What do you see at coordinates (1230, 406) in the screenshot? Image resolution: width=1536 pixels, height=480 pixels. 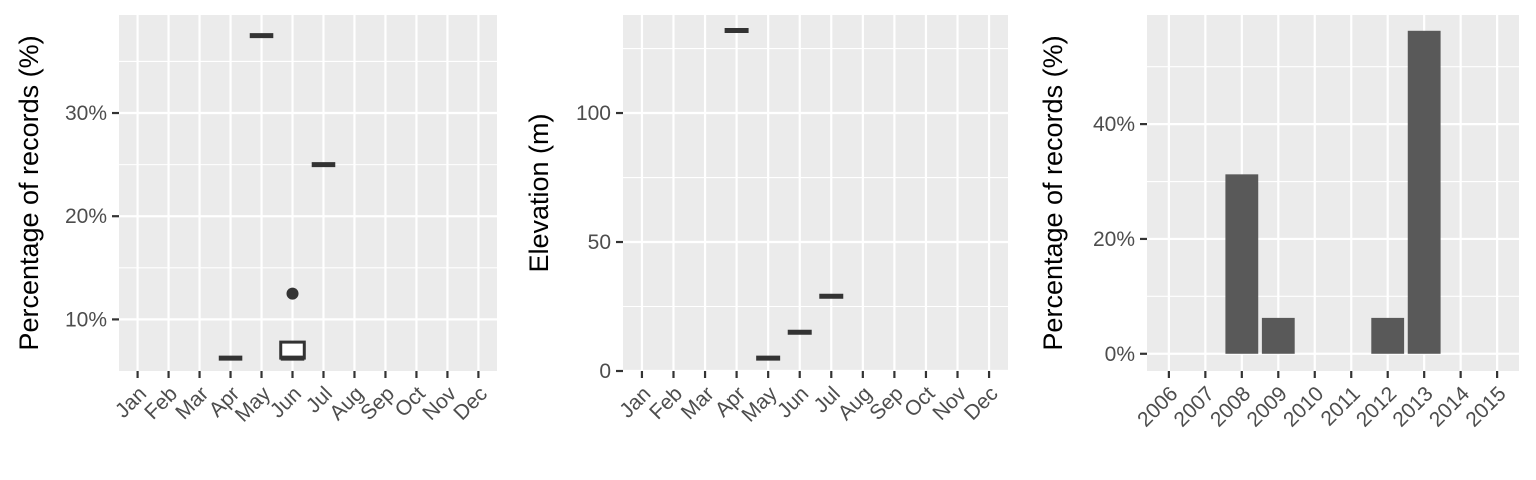 I see `x-tick-label: 2008` at bounding box center [1230, 406].